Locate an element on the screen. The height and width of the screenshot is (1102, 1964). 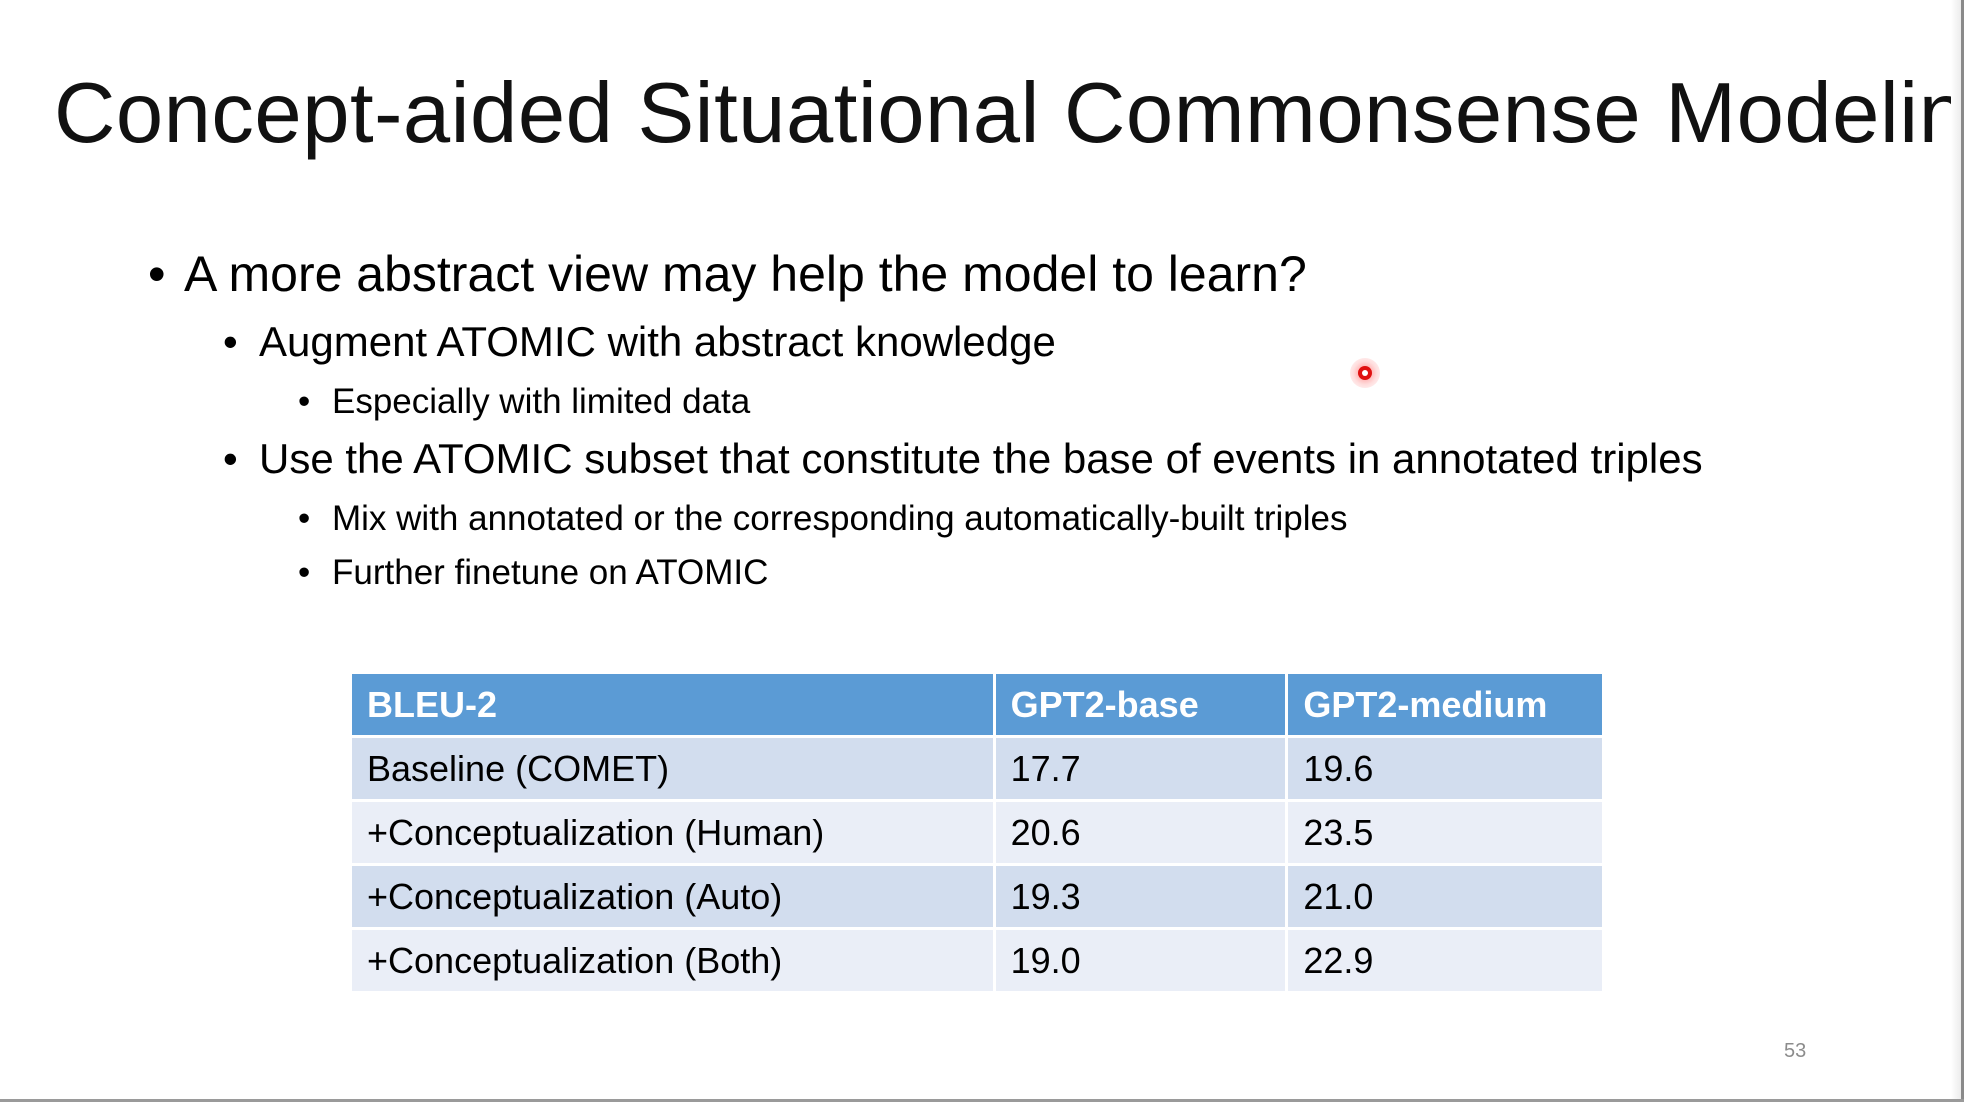
table-row: +Conceptualization (Both) 19.0 22.9 is located at coordinates (977, 960).